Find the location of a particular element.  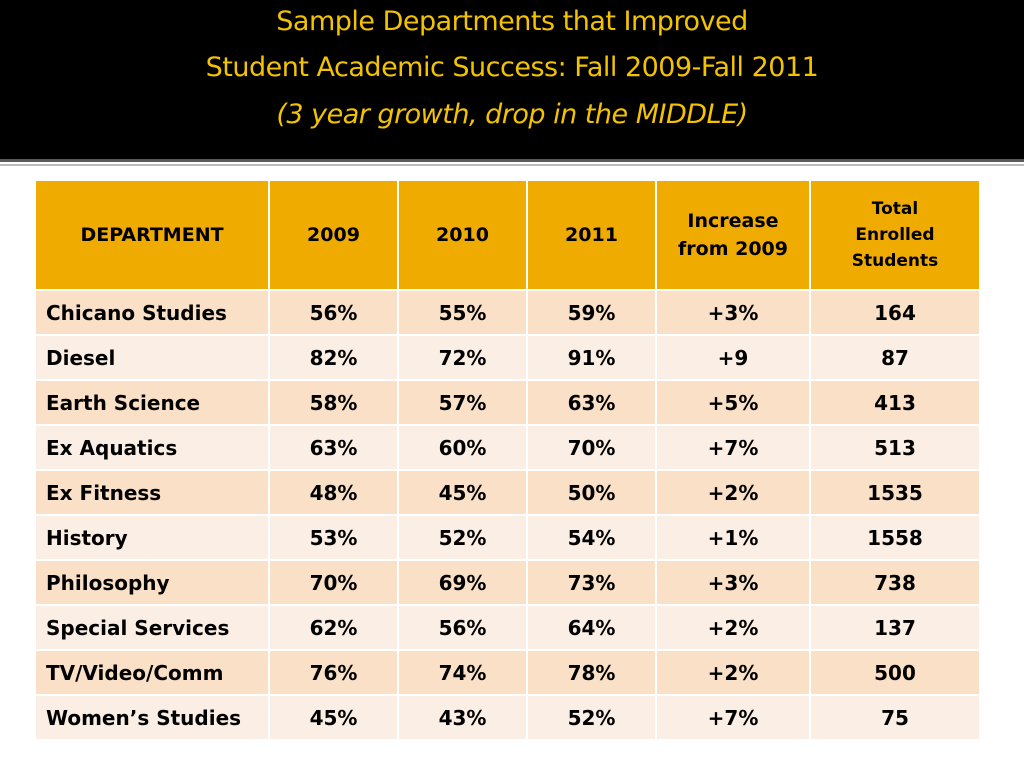

cell-department: TV/Video/Comm is located at coordinates (152, 672).